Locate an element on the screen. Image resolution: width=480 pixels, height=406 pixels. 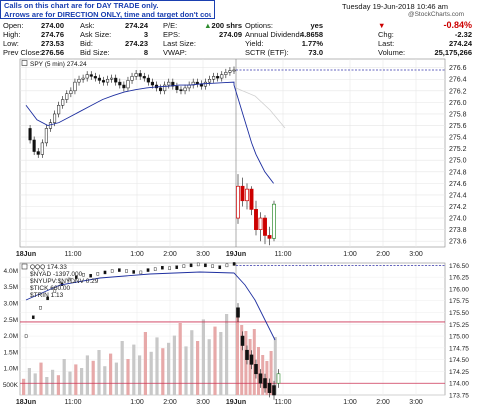
last-size-text: 200 shrs is located at coordinates (226, 25).